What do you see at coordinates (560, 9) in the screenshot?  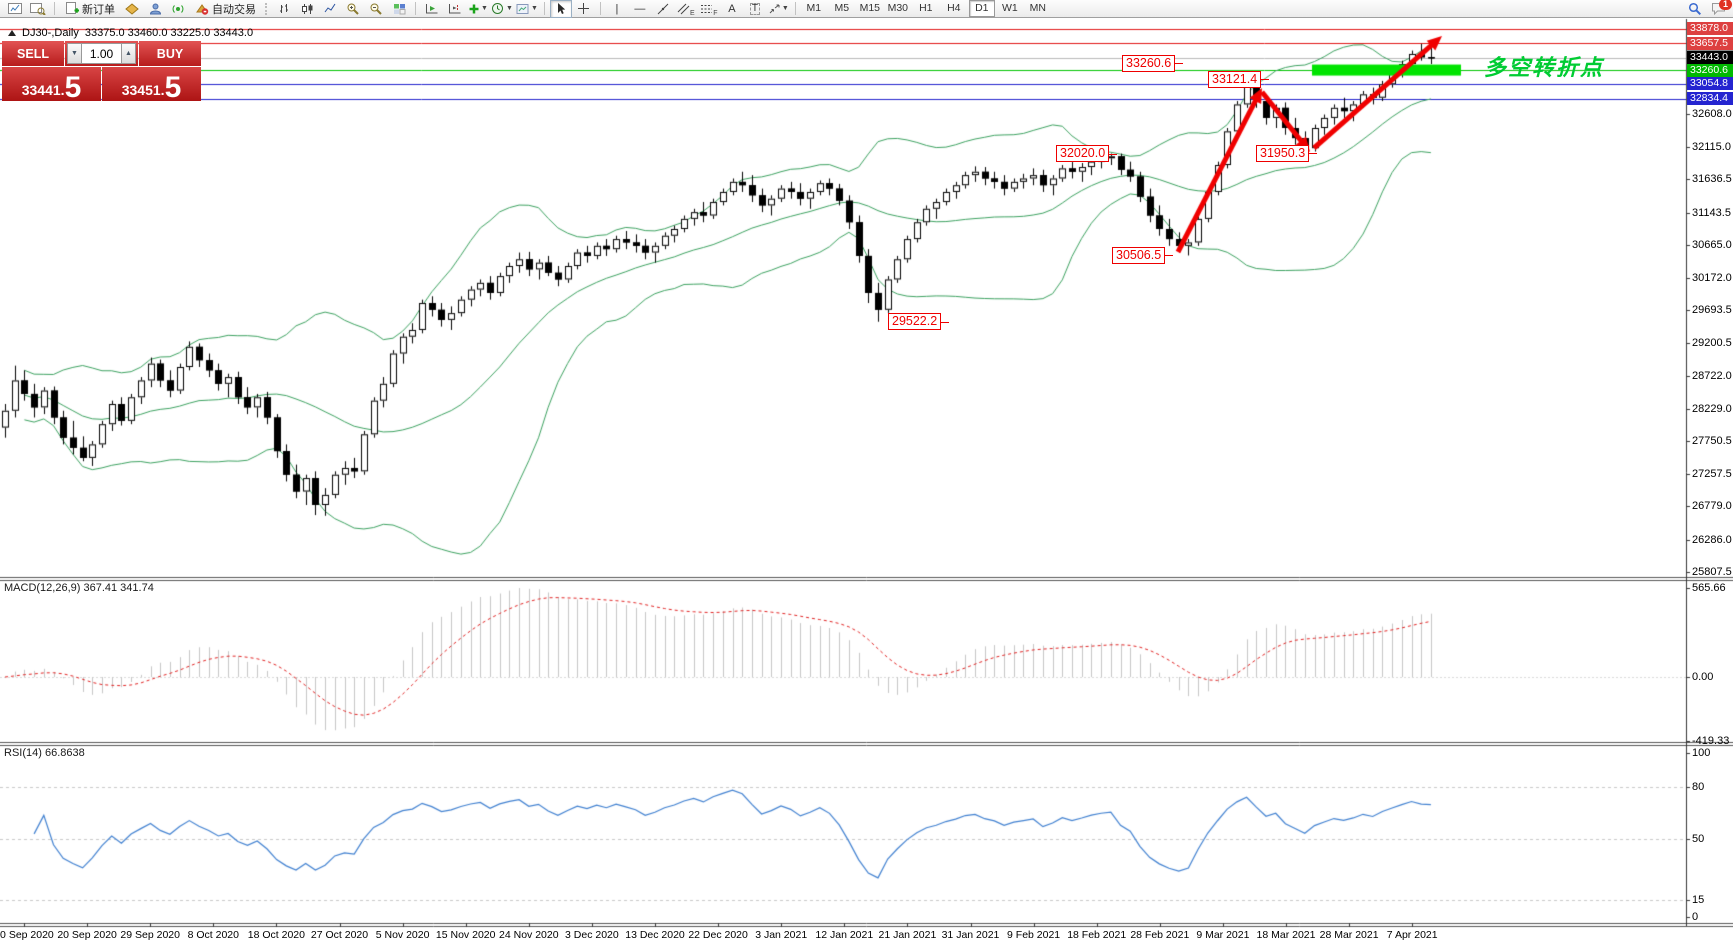 I see `cursor-tool-button` at bounding box center [560, 9].